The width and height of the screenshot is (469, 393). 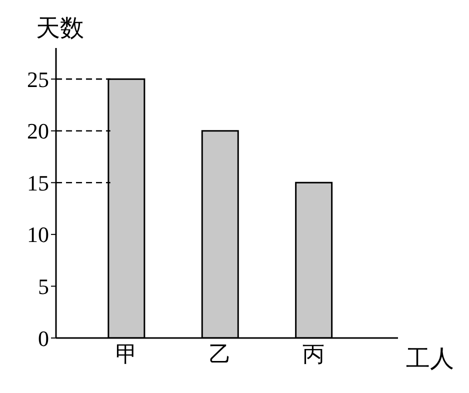 I want to click on y-tick-label: 20, so click(x=38, y=131).